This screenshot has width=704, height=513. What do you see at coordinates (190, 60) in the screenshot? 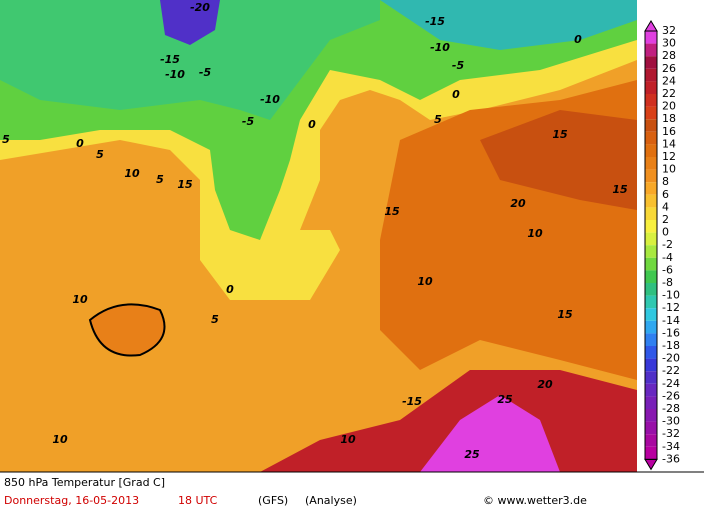
I see `green-dark-zone` at bounding box center [190, 60].